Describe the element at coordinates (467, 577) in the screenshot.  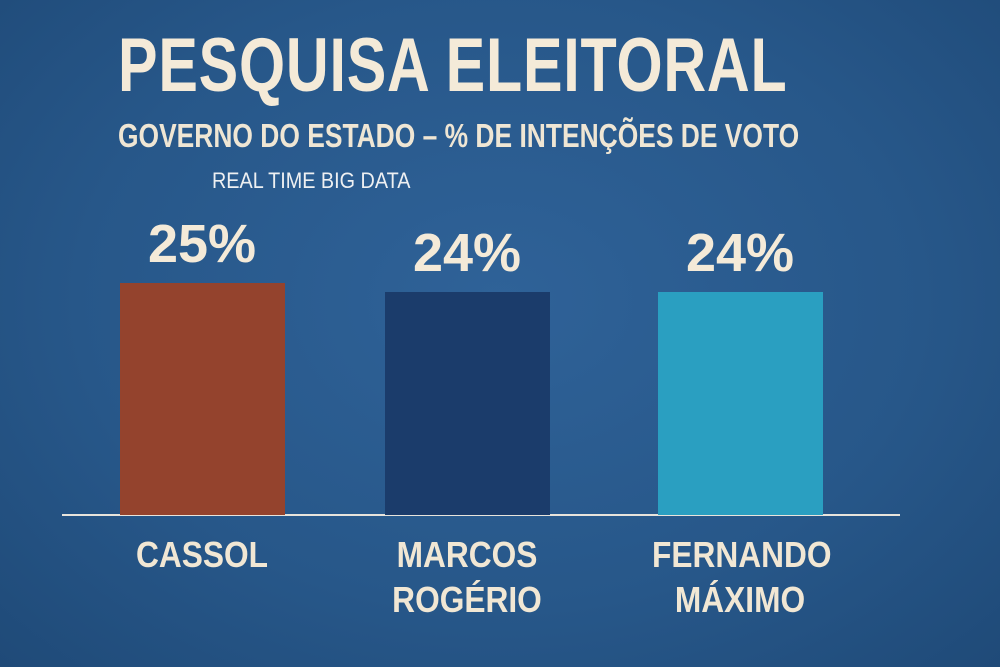
I see `category-label: MARCOS ROGÉRIO` at that location.